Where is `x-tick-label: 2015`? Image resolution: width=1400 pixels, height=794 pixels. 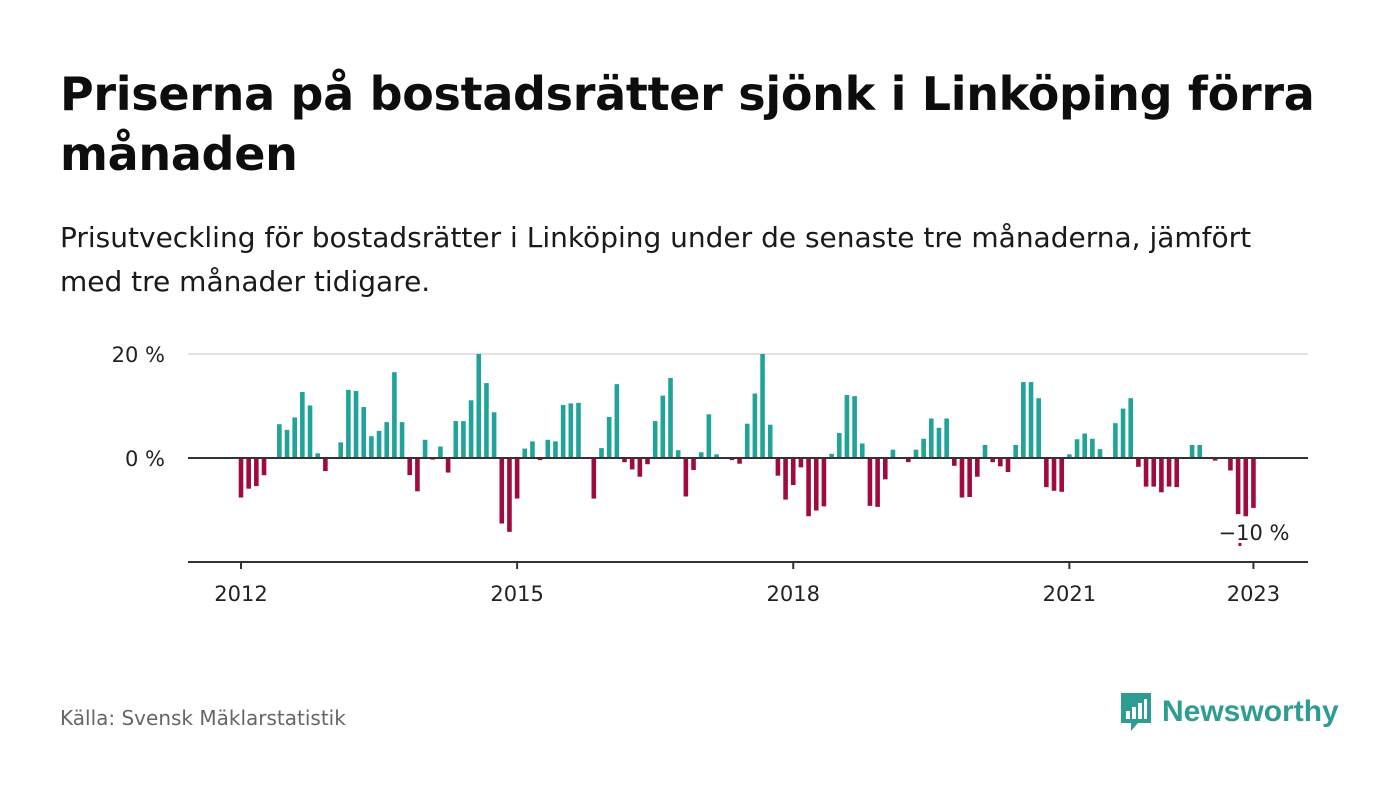 x-tick-label: 2015 is located at coordinates (516, 594).